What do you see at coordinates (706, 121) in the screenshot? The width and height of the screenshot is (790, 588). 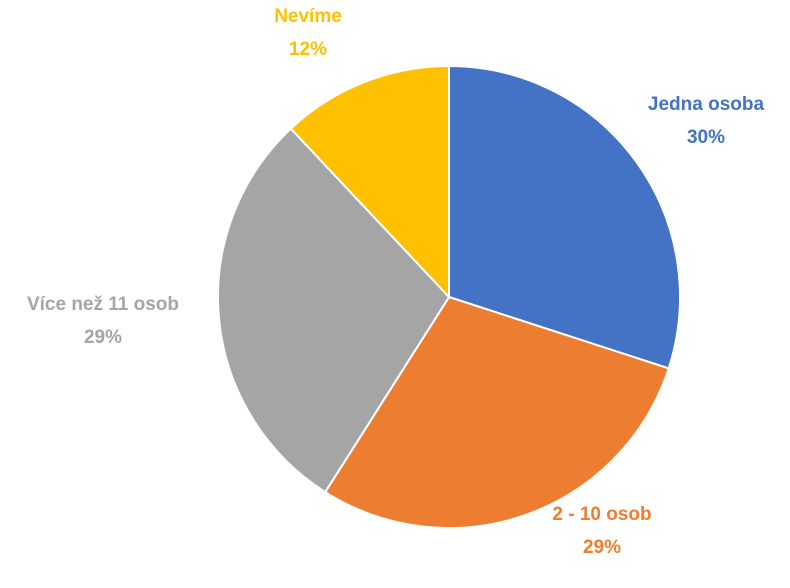 I see `slice-label-jedna-osoba: Jedna osoba 30%` at bounding box center [706, 121].